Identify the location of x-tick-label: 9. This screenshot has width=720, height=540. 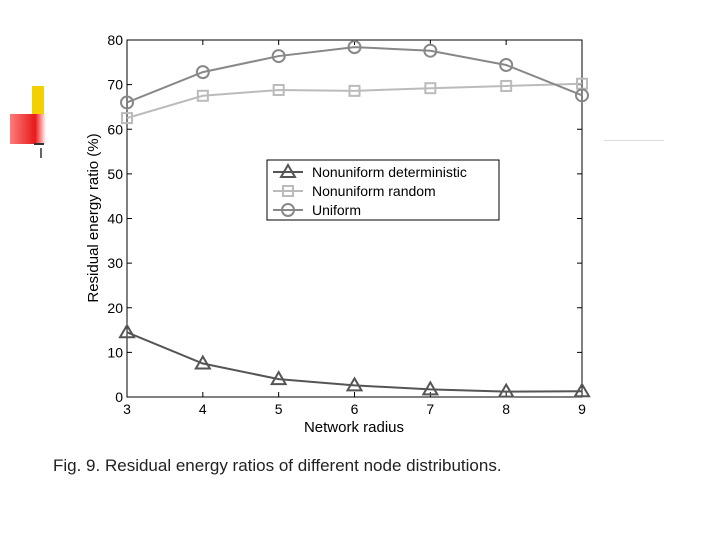
(582, 409).